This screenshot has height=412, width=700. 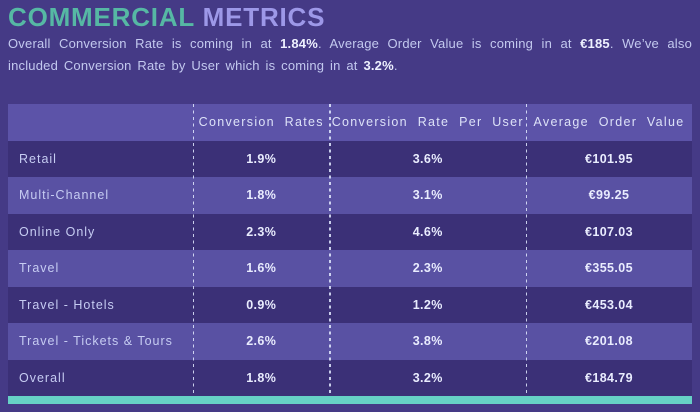 What do you see at coordinates (427, 195) in the screenshot?
I see `cell-conversion-rate-per-user: 3.1%` at bounding box center [427, 195].